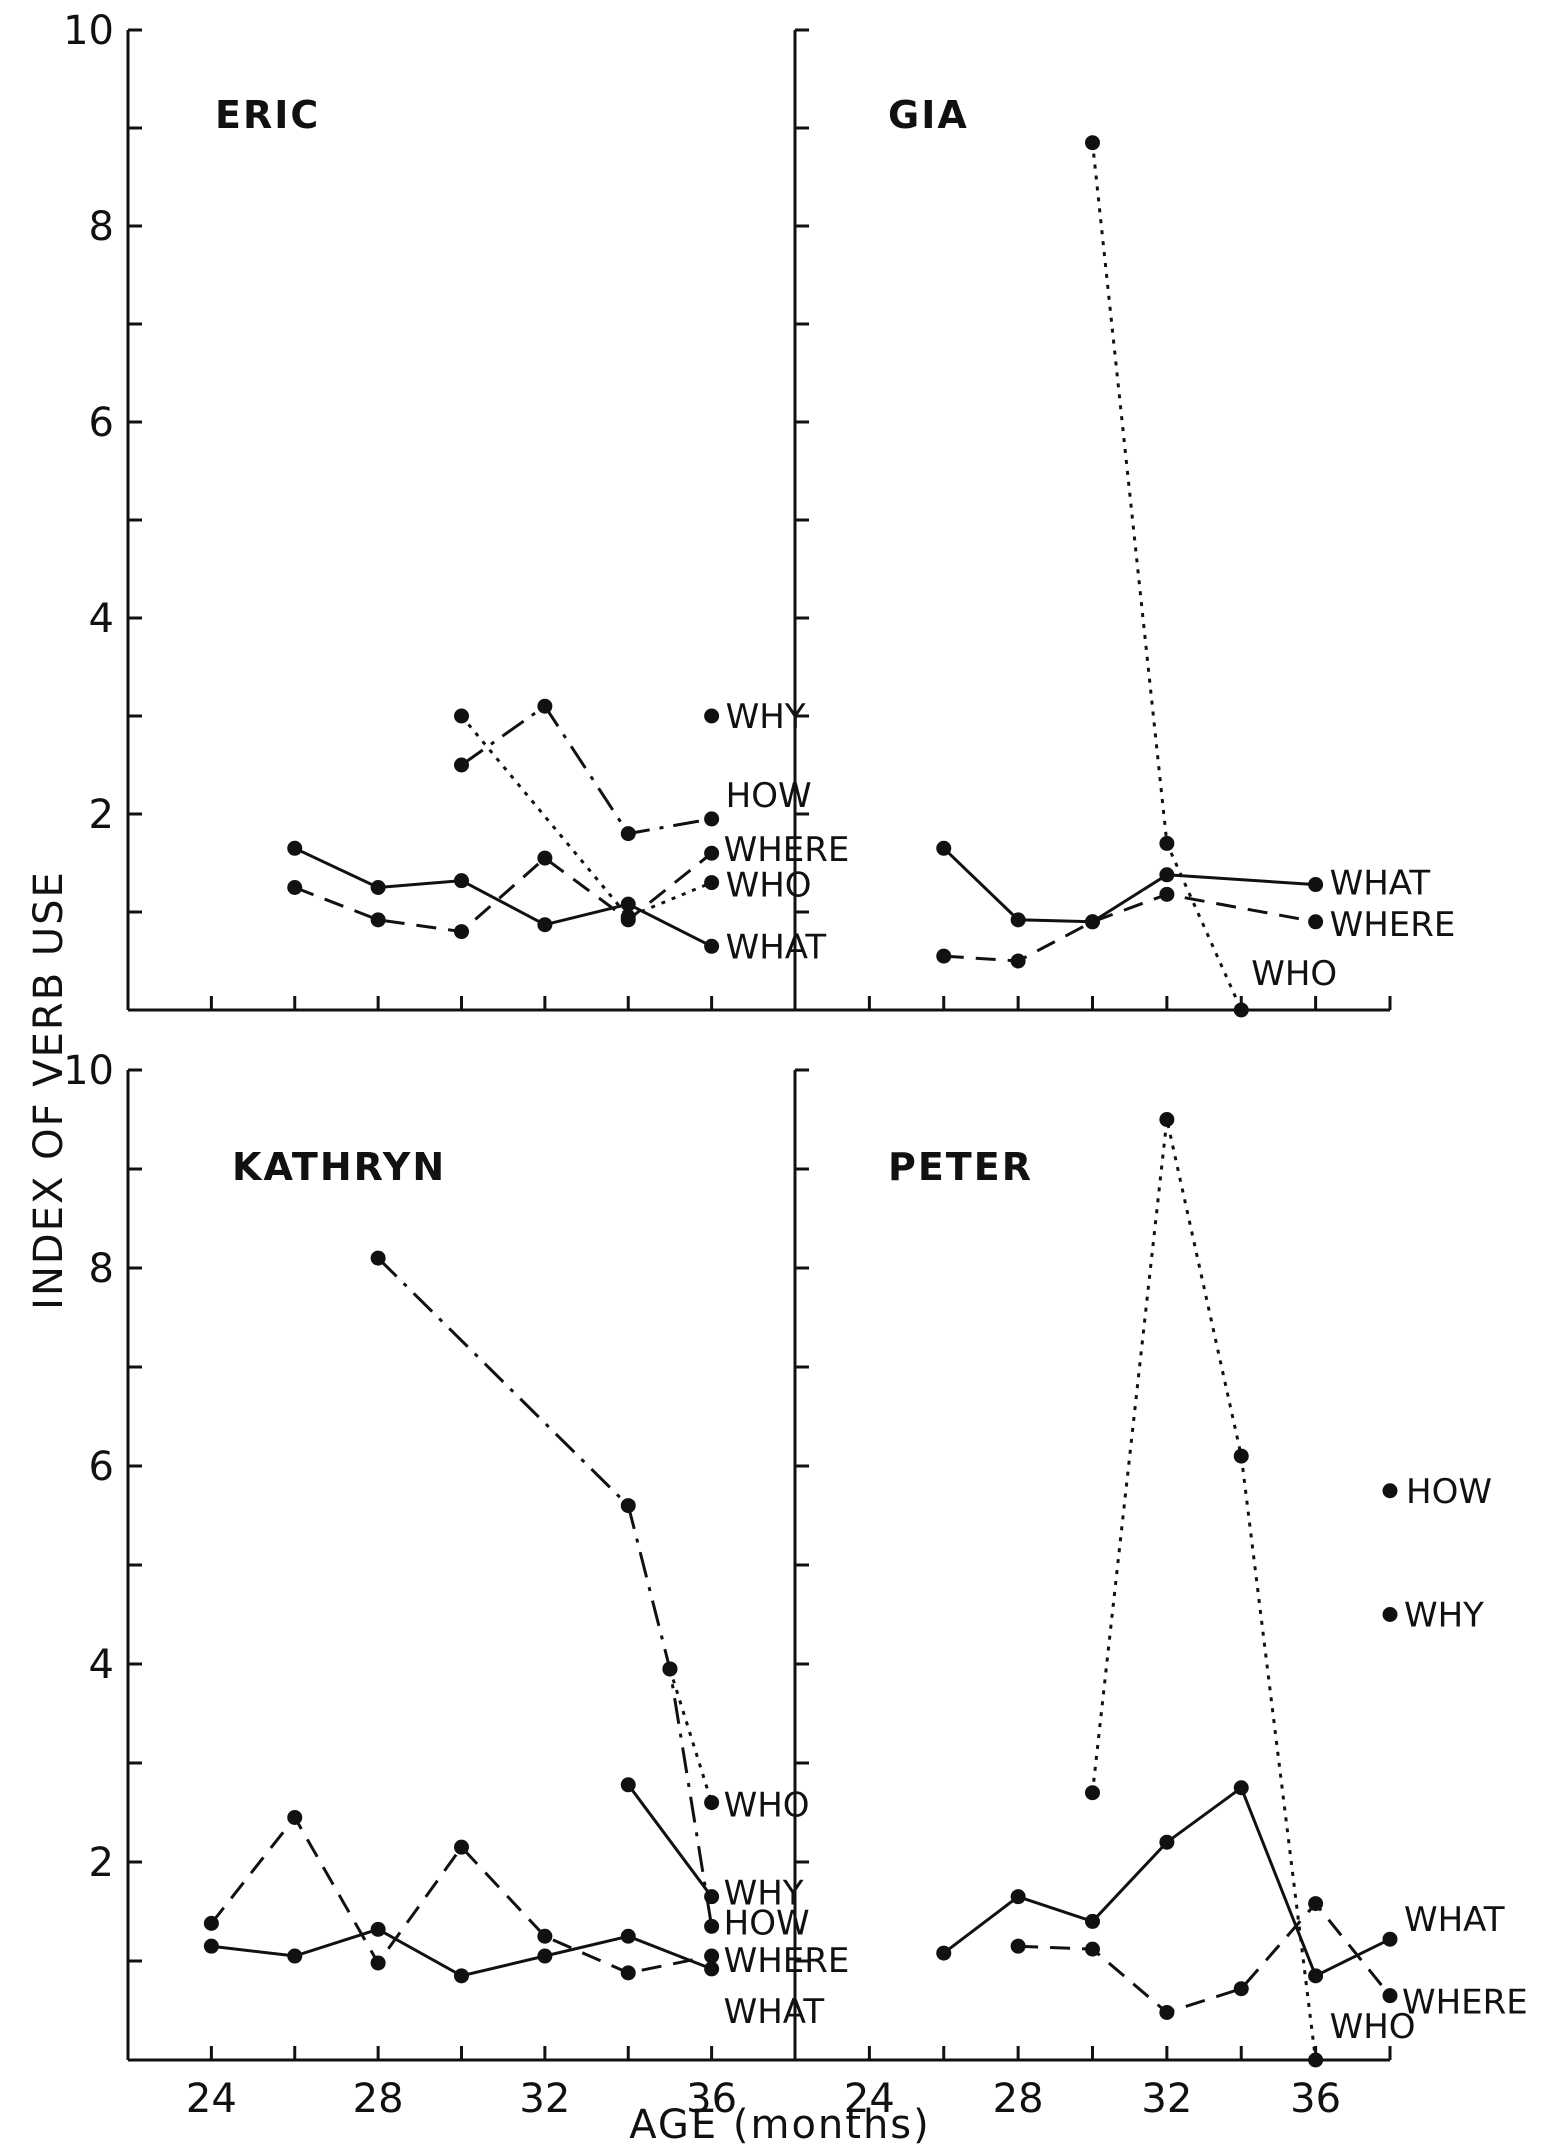 The height and width of the screenshot is (2154, 1554). What do you see at coordinates (774, 2012) in the screenshot?
I see `kathryn-series-what-label: WHAT` at bounding box center [774, 2012].